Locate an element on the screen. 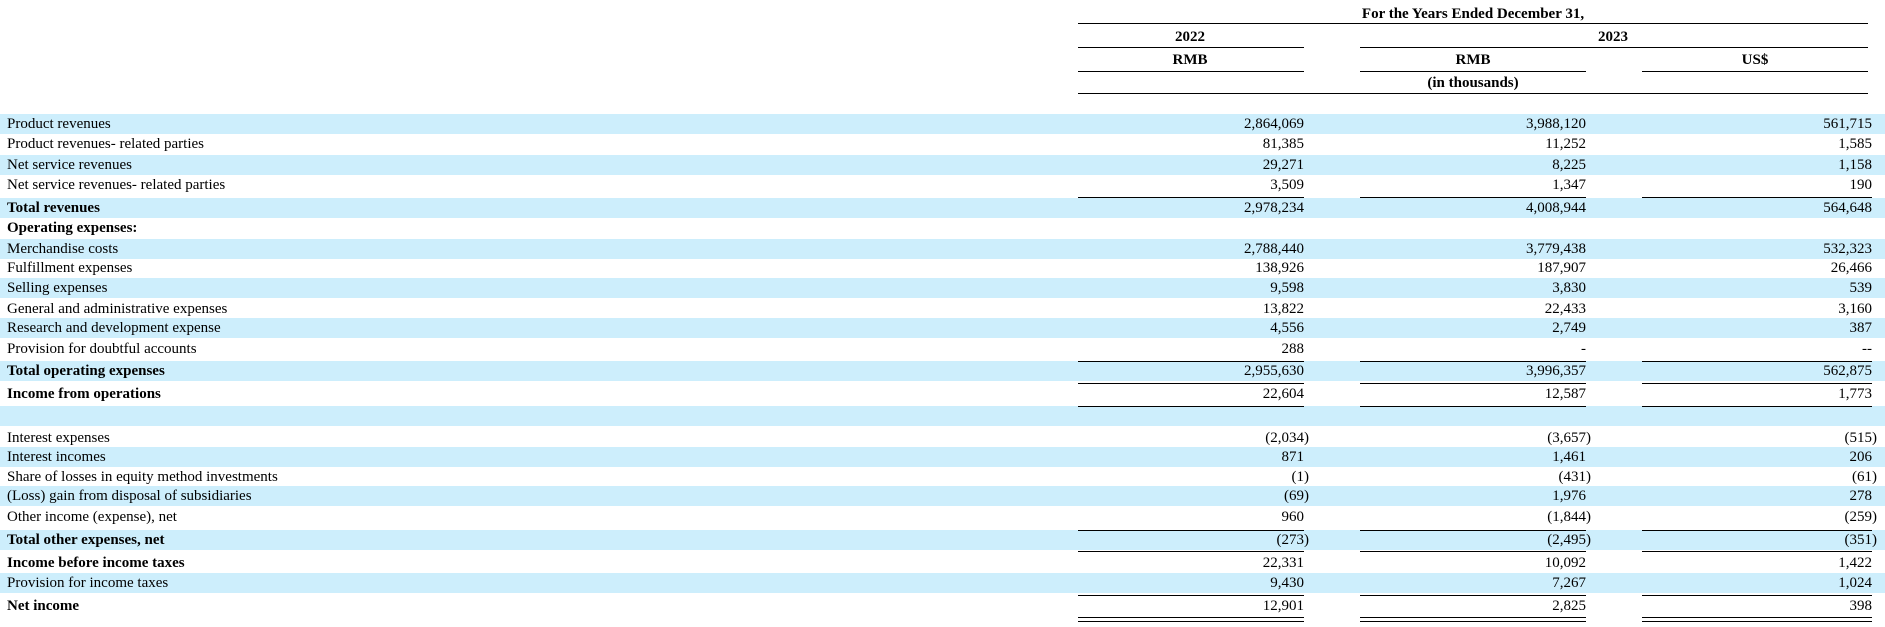  cell-value: (259) is located at coordinates (1861, 516).